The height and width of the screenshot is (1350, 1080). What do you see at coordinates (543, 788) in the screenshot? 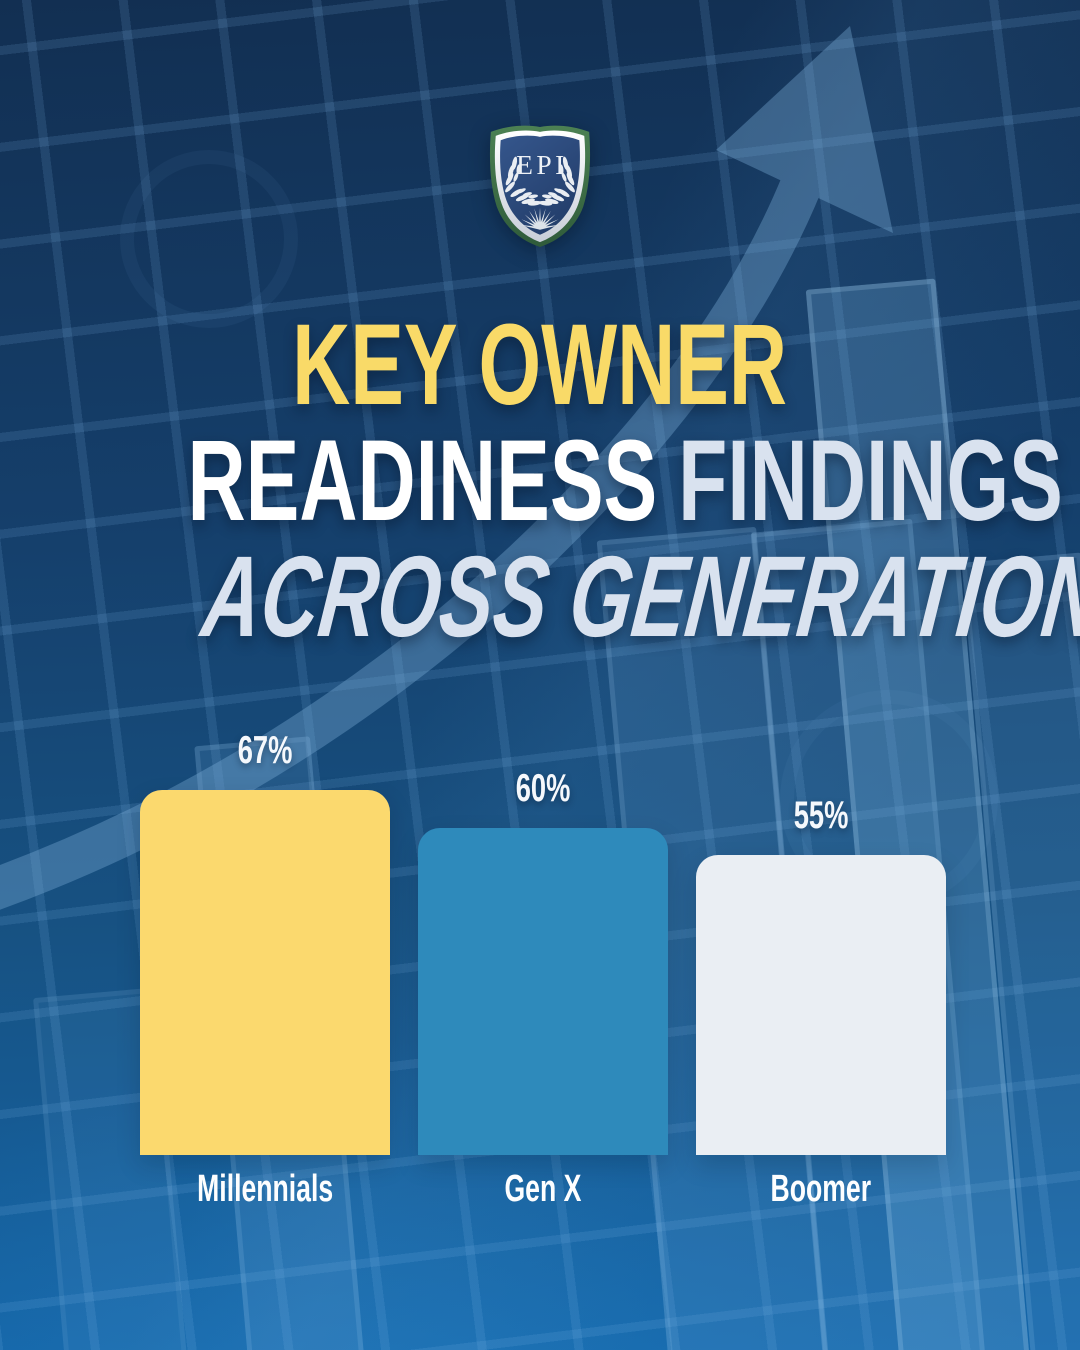
I see `value-label-genx: 60%` at bounding box center [543, 788].